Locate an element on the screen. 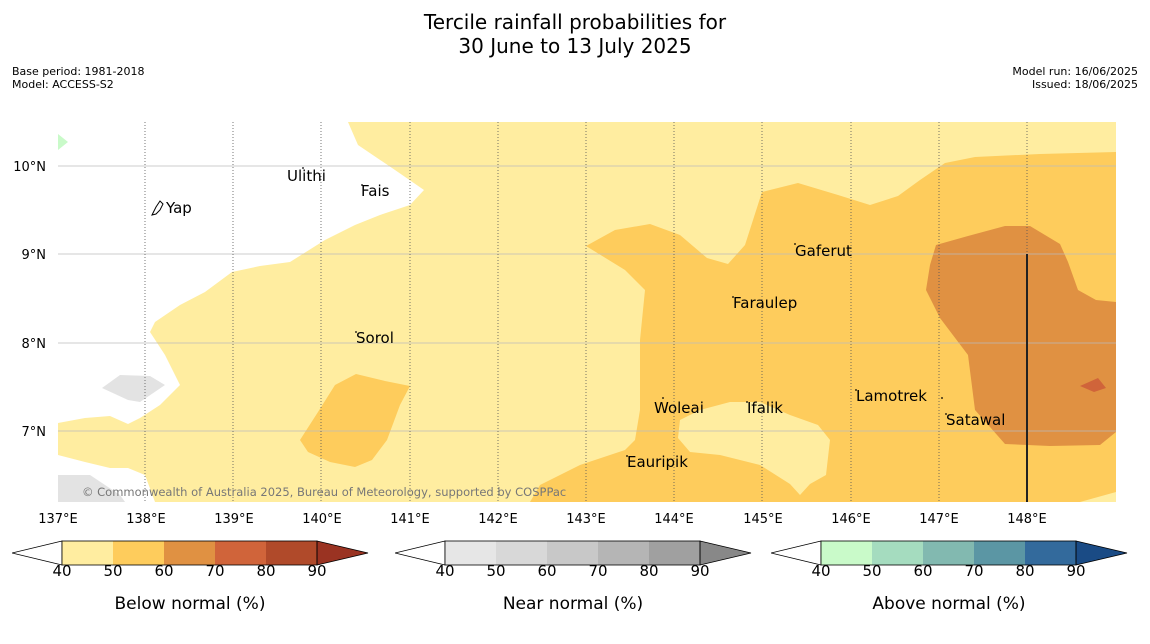 The height and width of the screenshot is (644, 1150). region-near-normal-patch is located at coordinates (133, 388).